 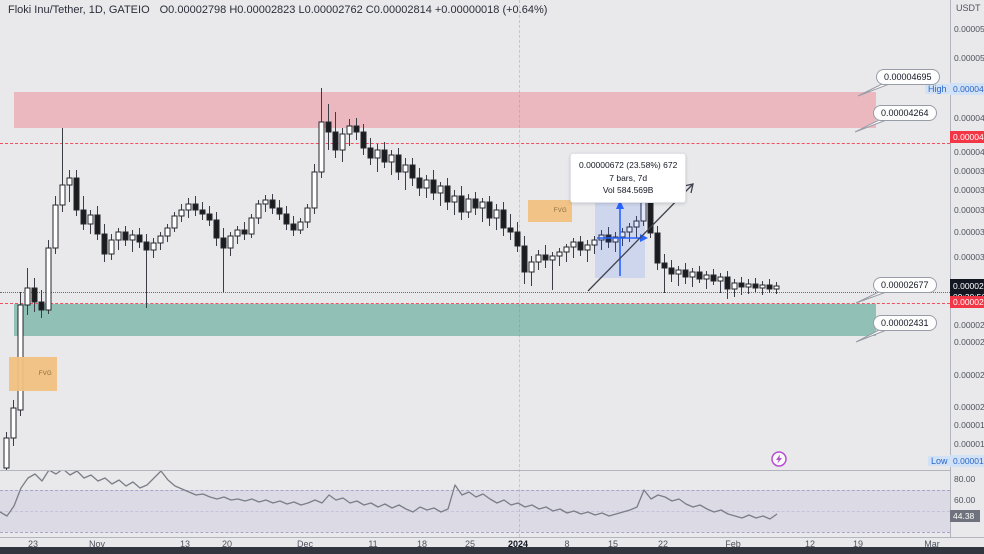 I want to click on price-tick-label: 0.000056, so click(x=969, y=29).